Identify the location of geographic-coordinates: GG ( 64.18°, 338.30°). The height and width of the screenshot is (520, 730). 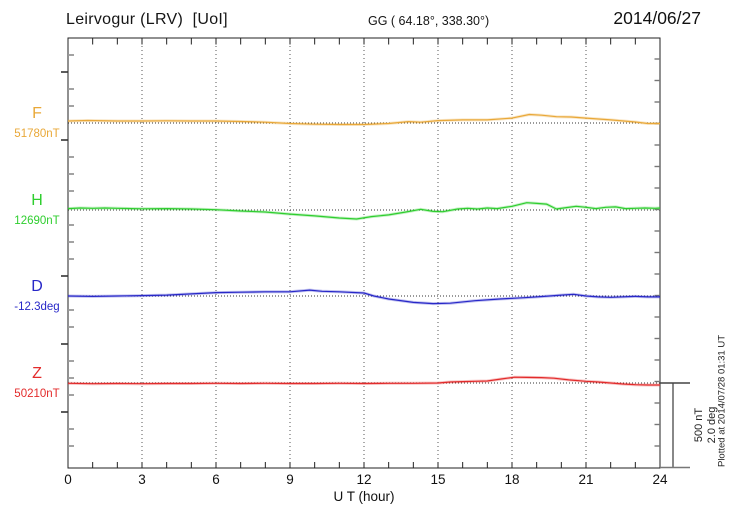
(429, 21).